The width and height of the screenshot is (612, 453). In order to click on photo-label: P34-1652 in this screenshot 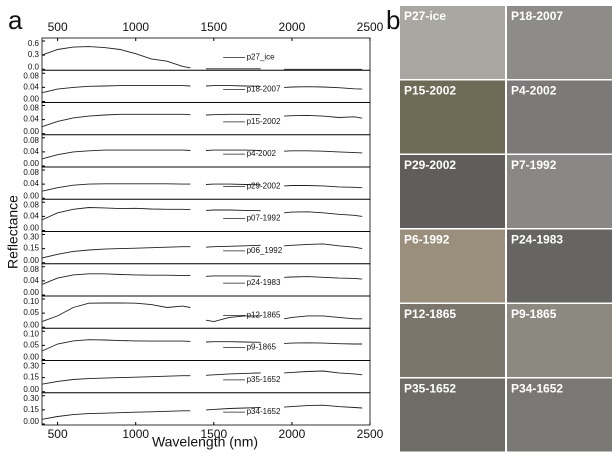, I will do `click(537, 389)`.